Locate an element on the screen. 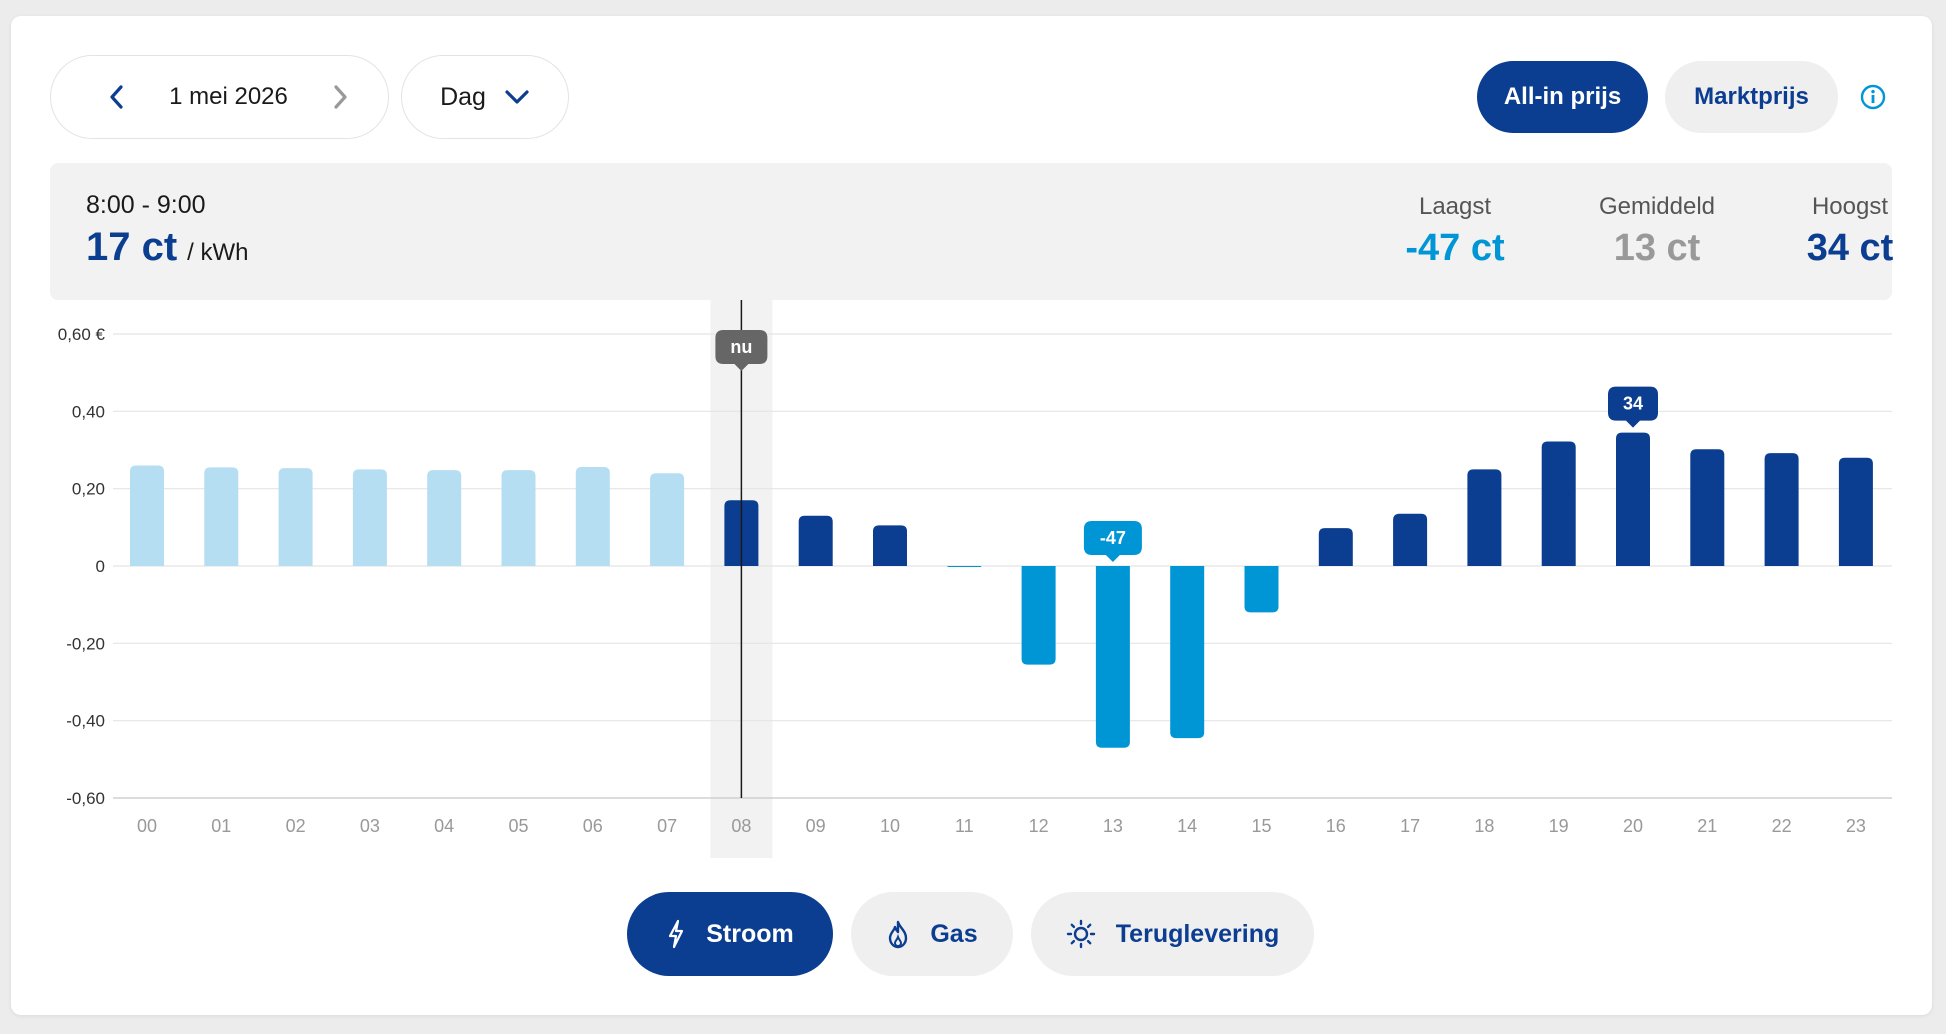 The width and height of the screenshot is (1946, 1034). x-tick-label: 01 is located at coordinates (221, 826).